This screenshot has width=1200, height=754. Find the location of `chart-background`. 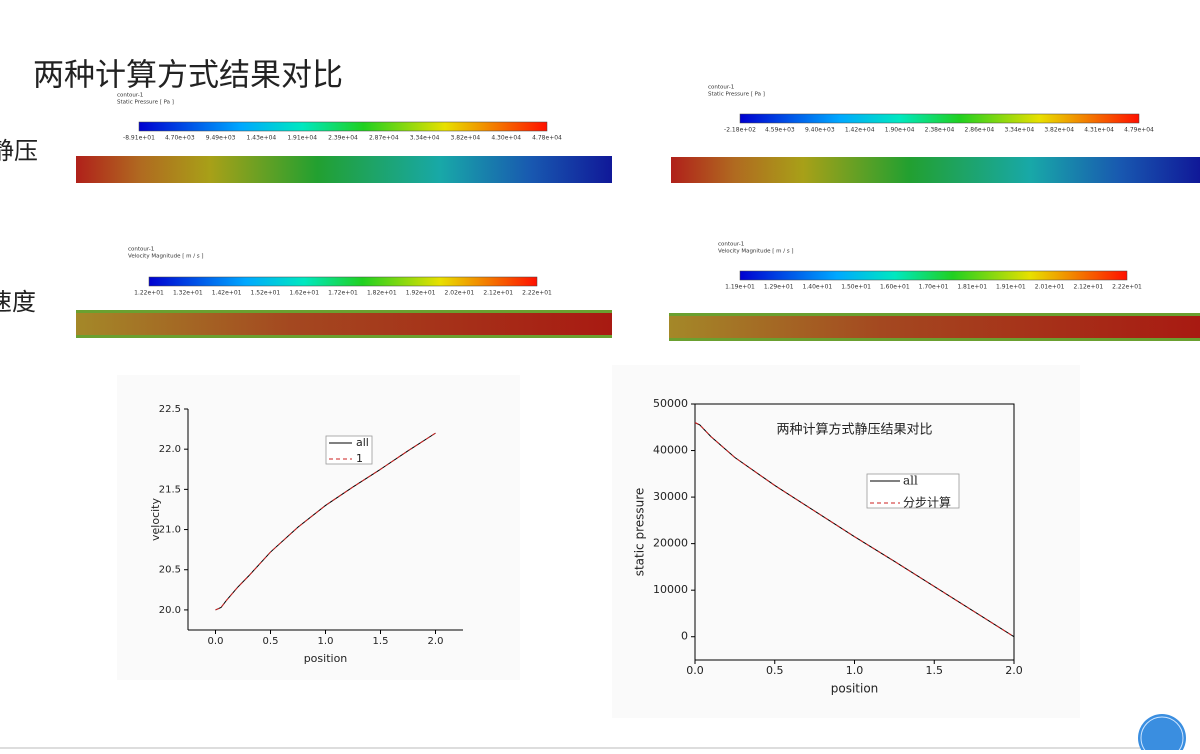

chart-background is located at coordinates (318, 527).